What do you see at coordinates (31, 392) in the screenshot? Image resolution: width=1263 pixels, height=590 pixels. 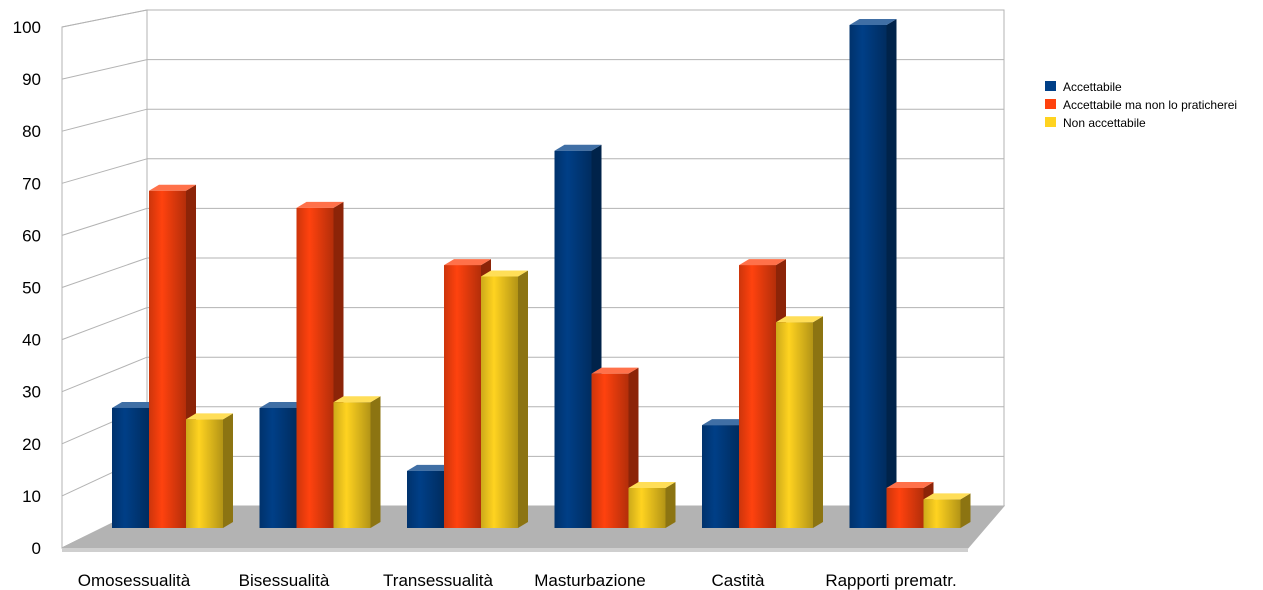 I see `y-tick-label: 30` at bounding box center [31, 392].